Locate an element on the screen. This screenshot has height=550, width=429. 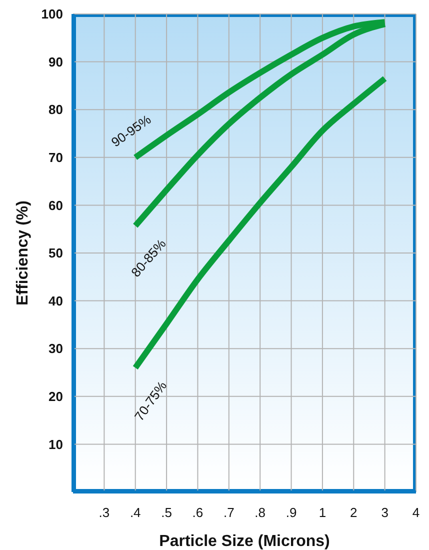
x-tick-label: .9 is located at coordinates (291, 512).